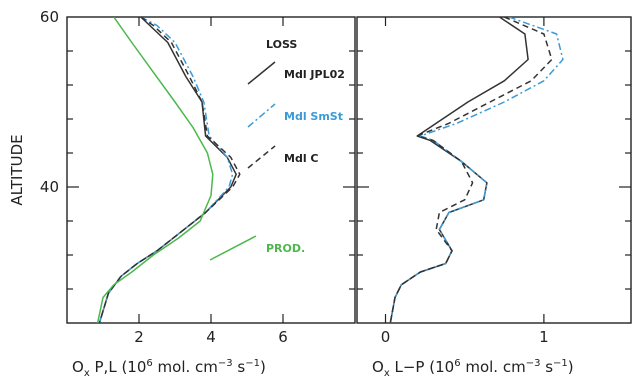  I want to click on legend-label-prod: PROD., so click(285, 248).